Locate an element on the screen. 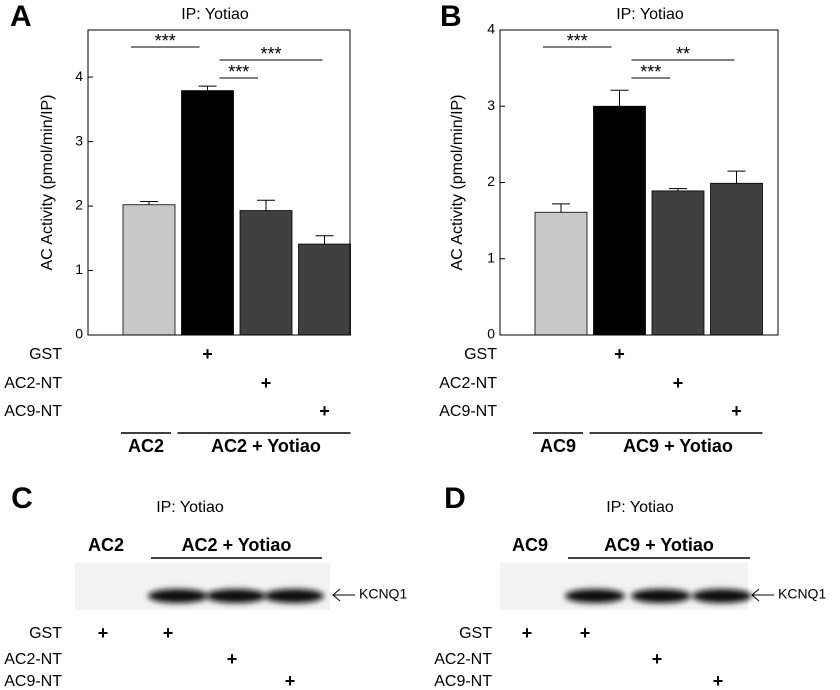  blot-background is located at coordinates (624, 586).